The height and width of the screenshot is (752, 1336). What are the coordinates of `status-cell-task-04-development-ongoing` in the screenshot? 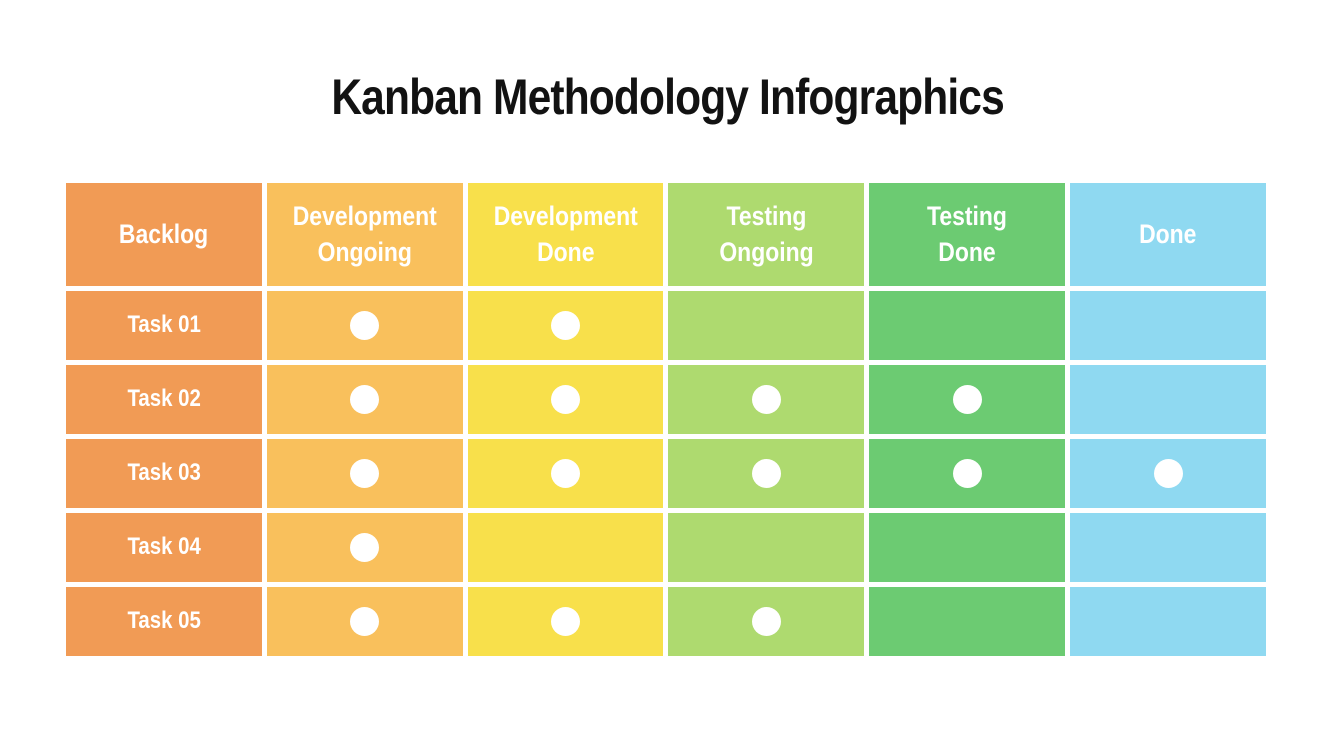 It's located at (364, 547).